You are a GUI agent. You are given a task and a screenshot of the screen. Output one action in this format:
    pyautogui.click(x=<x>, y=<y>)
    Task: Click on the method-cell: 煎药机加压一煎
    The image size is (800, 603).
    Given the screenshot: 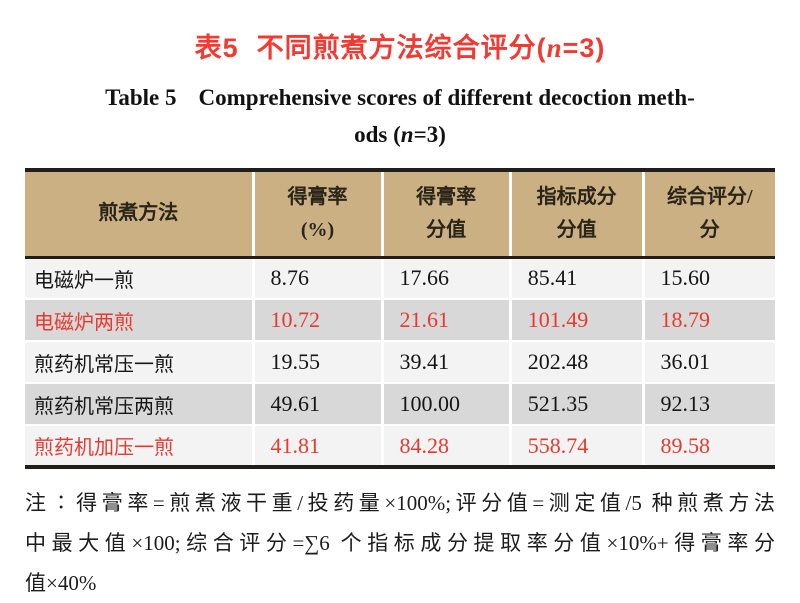 What is the action you would take?
    pyautogui.click(x=139, y=445)
    